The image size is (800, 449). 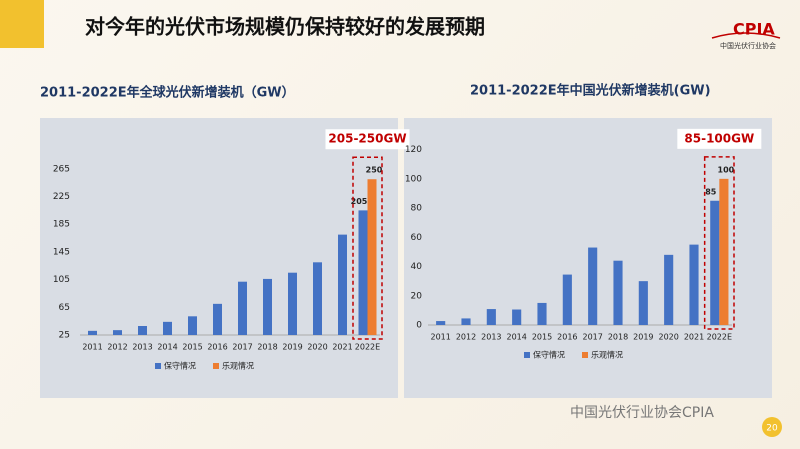 I want to click on y-tick-label: 60, so click(x=417, y=238).